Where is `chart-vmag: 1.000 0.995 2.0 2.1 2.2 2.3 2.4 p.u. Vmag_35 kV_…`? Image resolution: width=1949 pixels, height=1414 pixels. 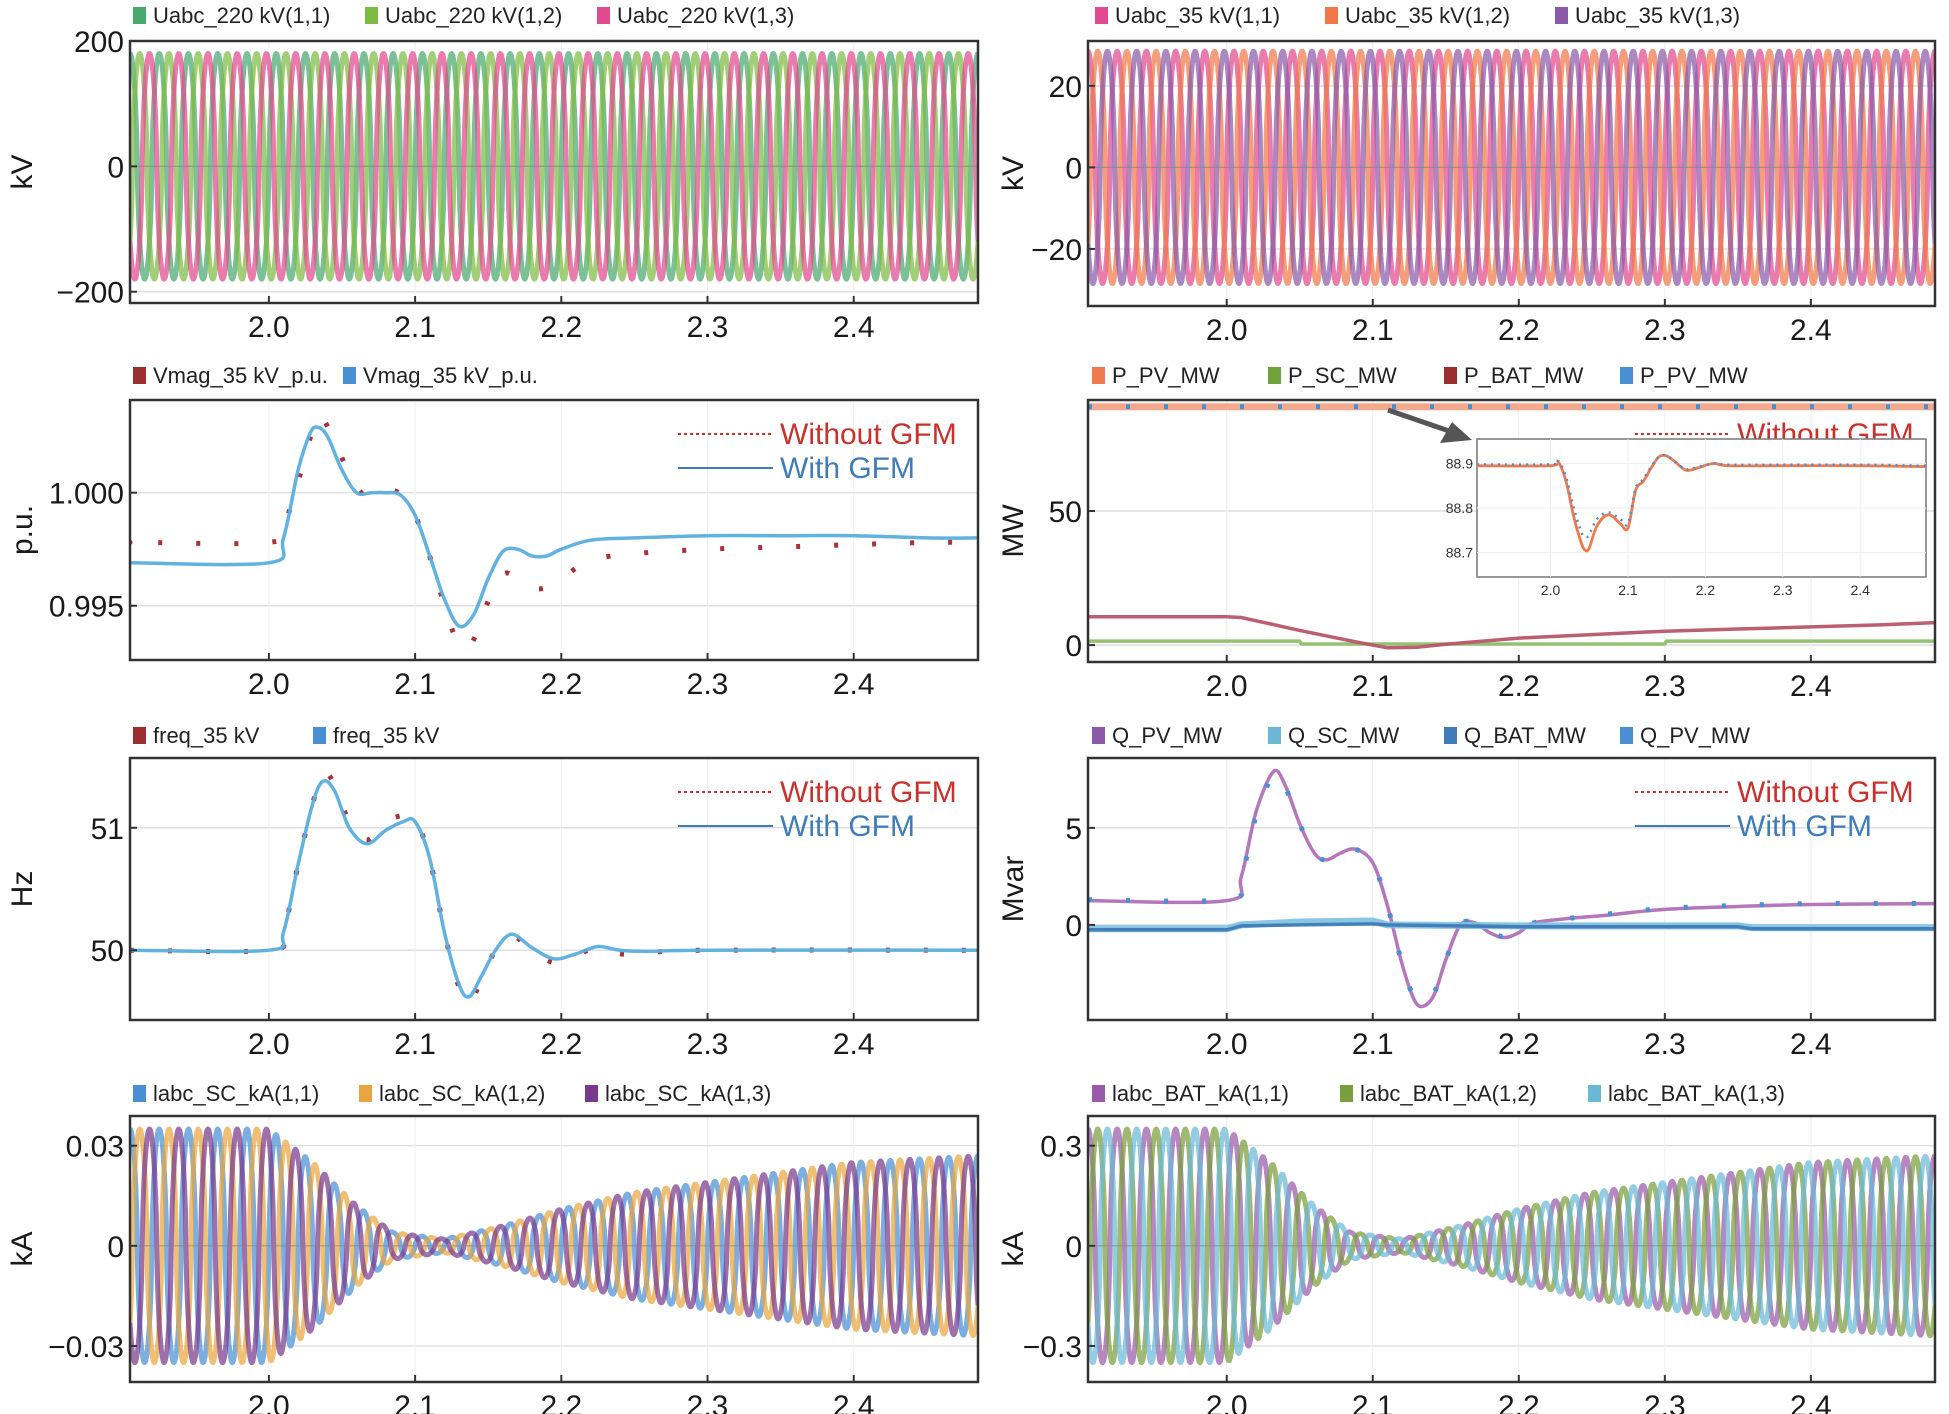
chart-vmag: 1.000 0.995 2.0 2.1 2.2 2.3 2.4 p.u. Vmag_35 kV_… is located at coordinates (493, 532).